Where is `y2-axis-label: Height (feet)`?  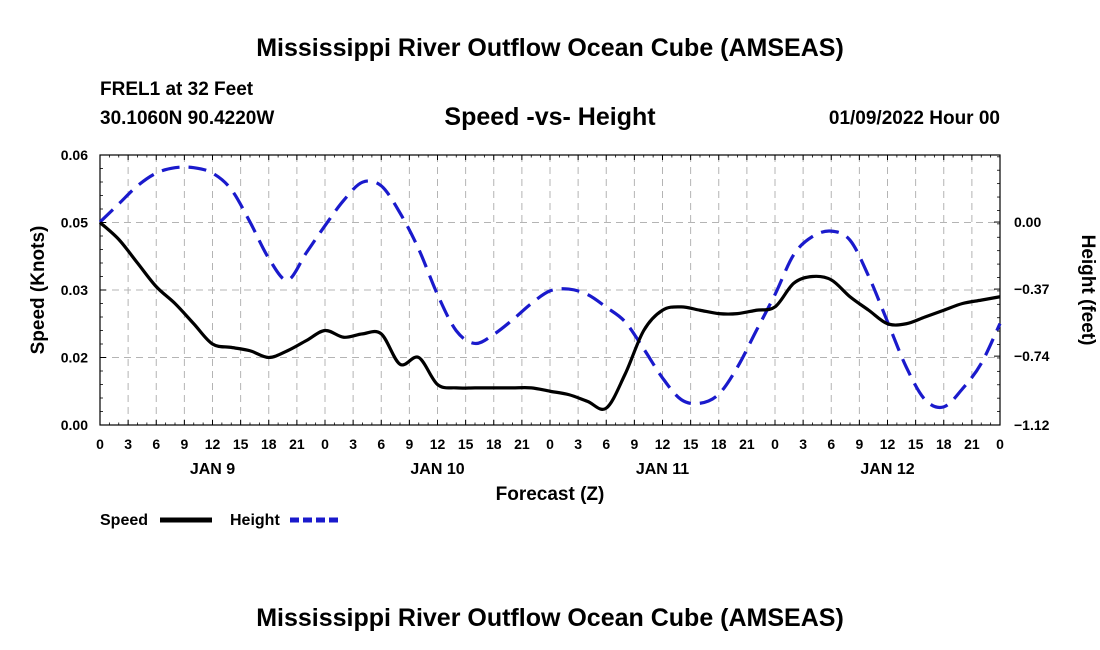 y2-axis-label: Height (feet) is located at coordinates (1087, 290).